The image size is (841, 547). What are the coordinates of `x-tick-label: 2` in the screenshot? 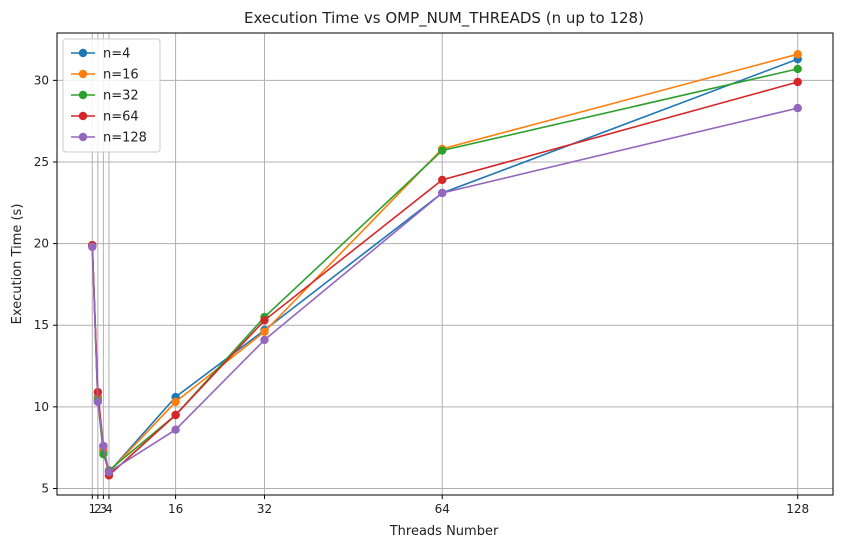 It's located at (98, 509).